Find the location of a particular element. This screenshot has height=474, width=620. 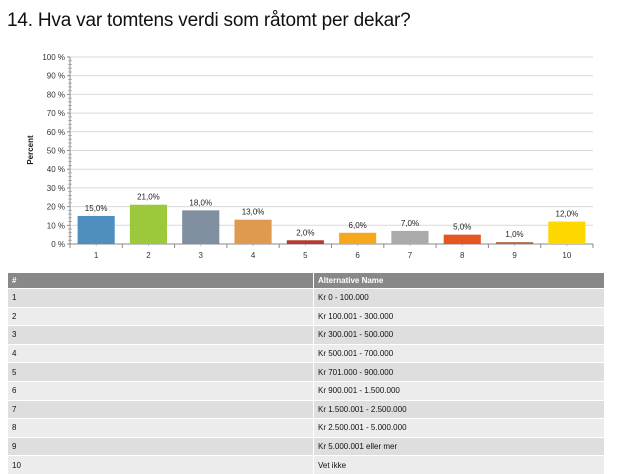

y-tick-label: 70 % is located at coordinates (56, 113).